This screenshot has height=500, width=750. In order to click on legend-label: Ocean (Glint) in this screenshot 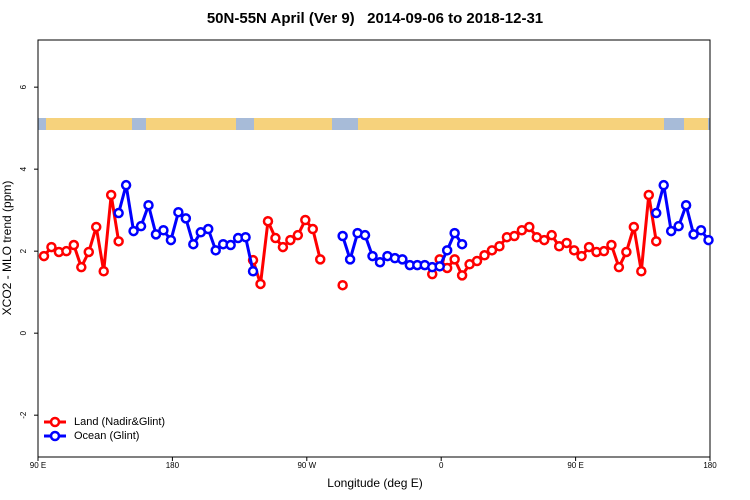, I will do `click(106, 436)`.